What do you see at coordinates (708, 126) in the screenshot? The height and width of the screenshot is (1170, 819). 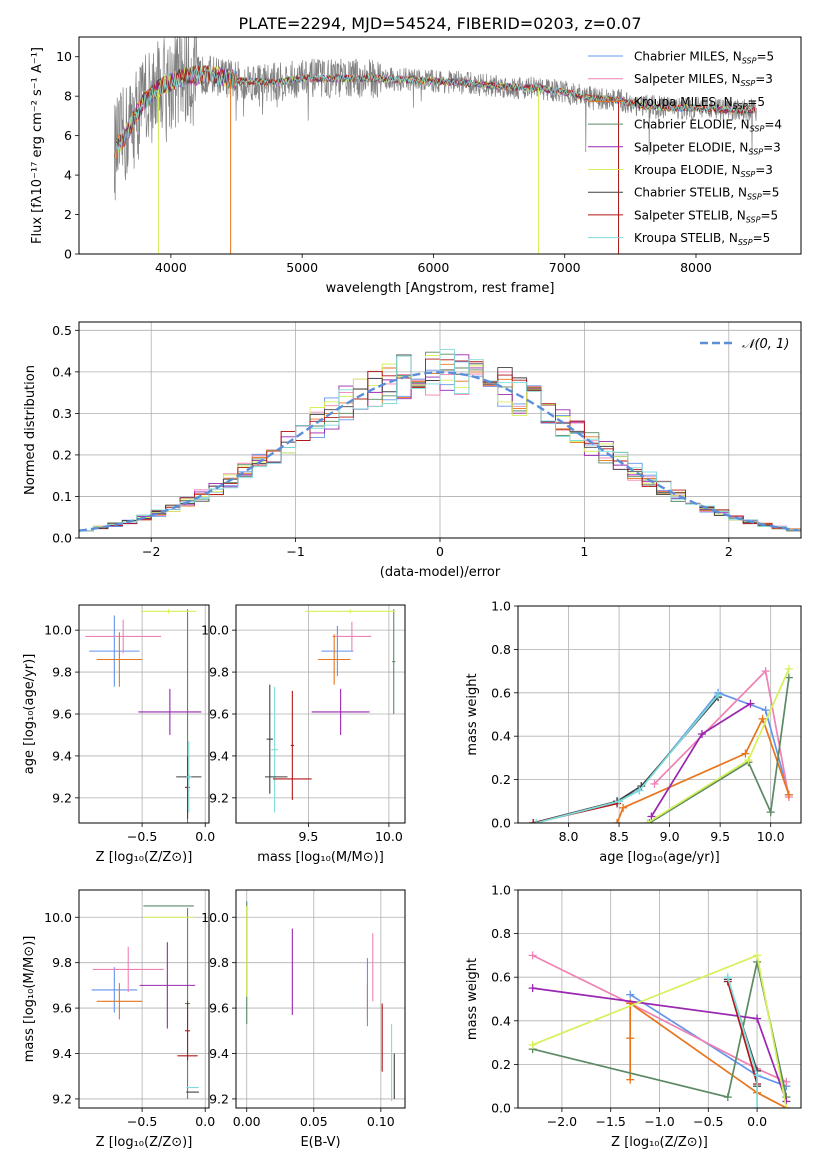 I see `legend-label-chab_elodie: Chabrier ELODIE, NSSP=4` at bounding box center [708, 126].